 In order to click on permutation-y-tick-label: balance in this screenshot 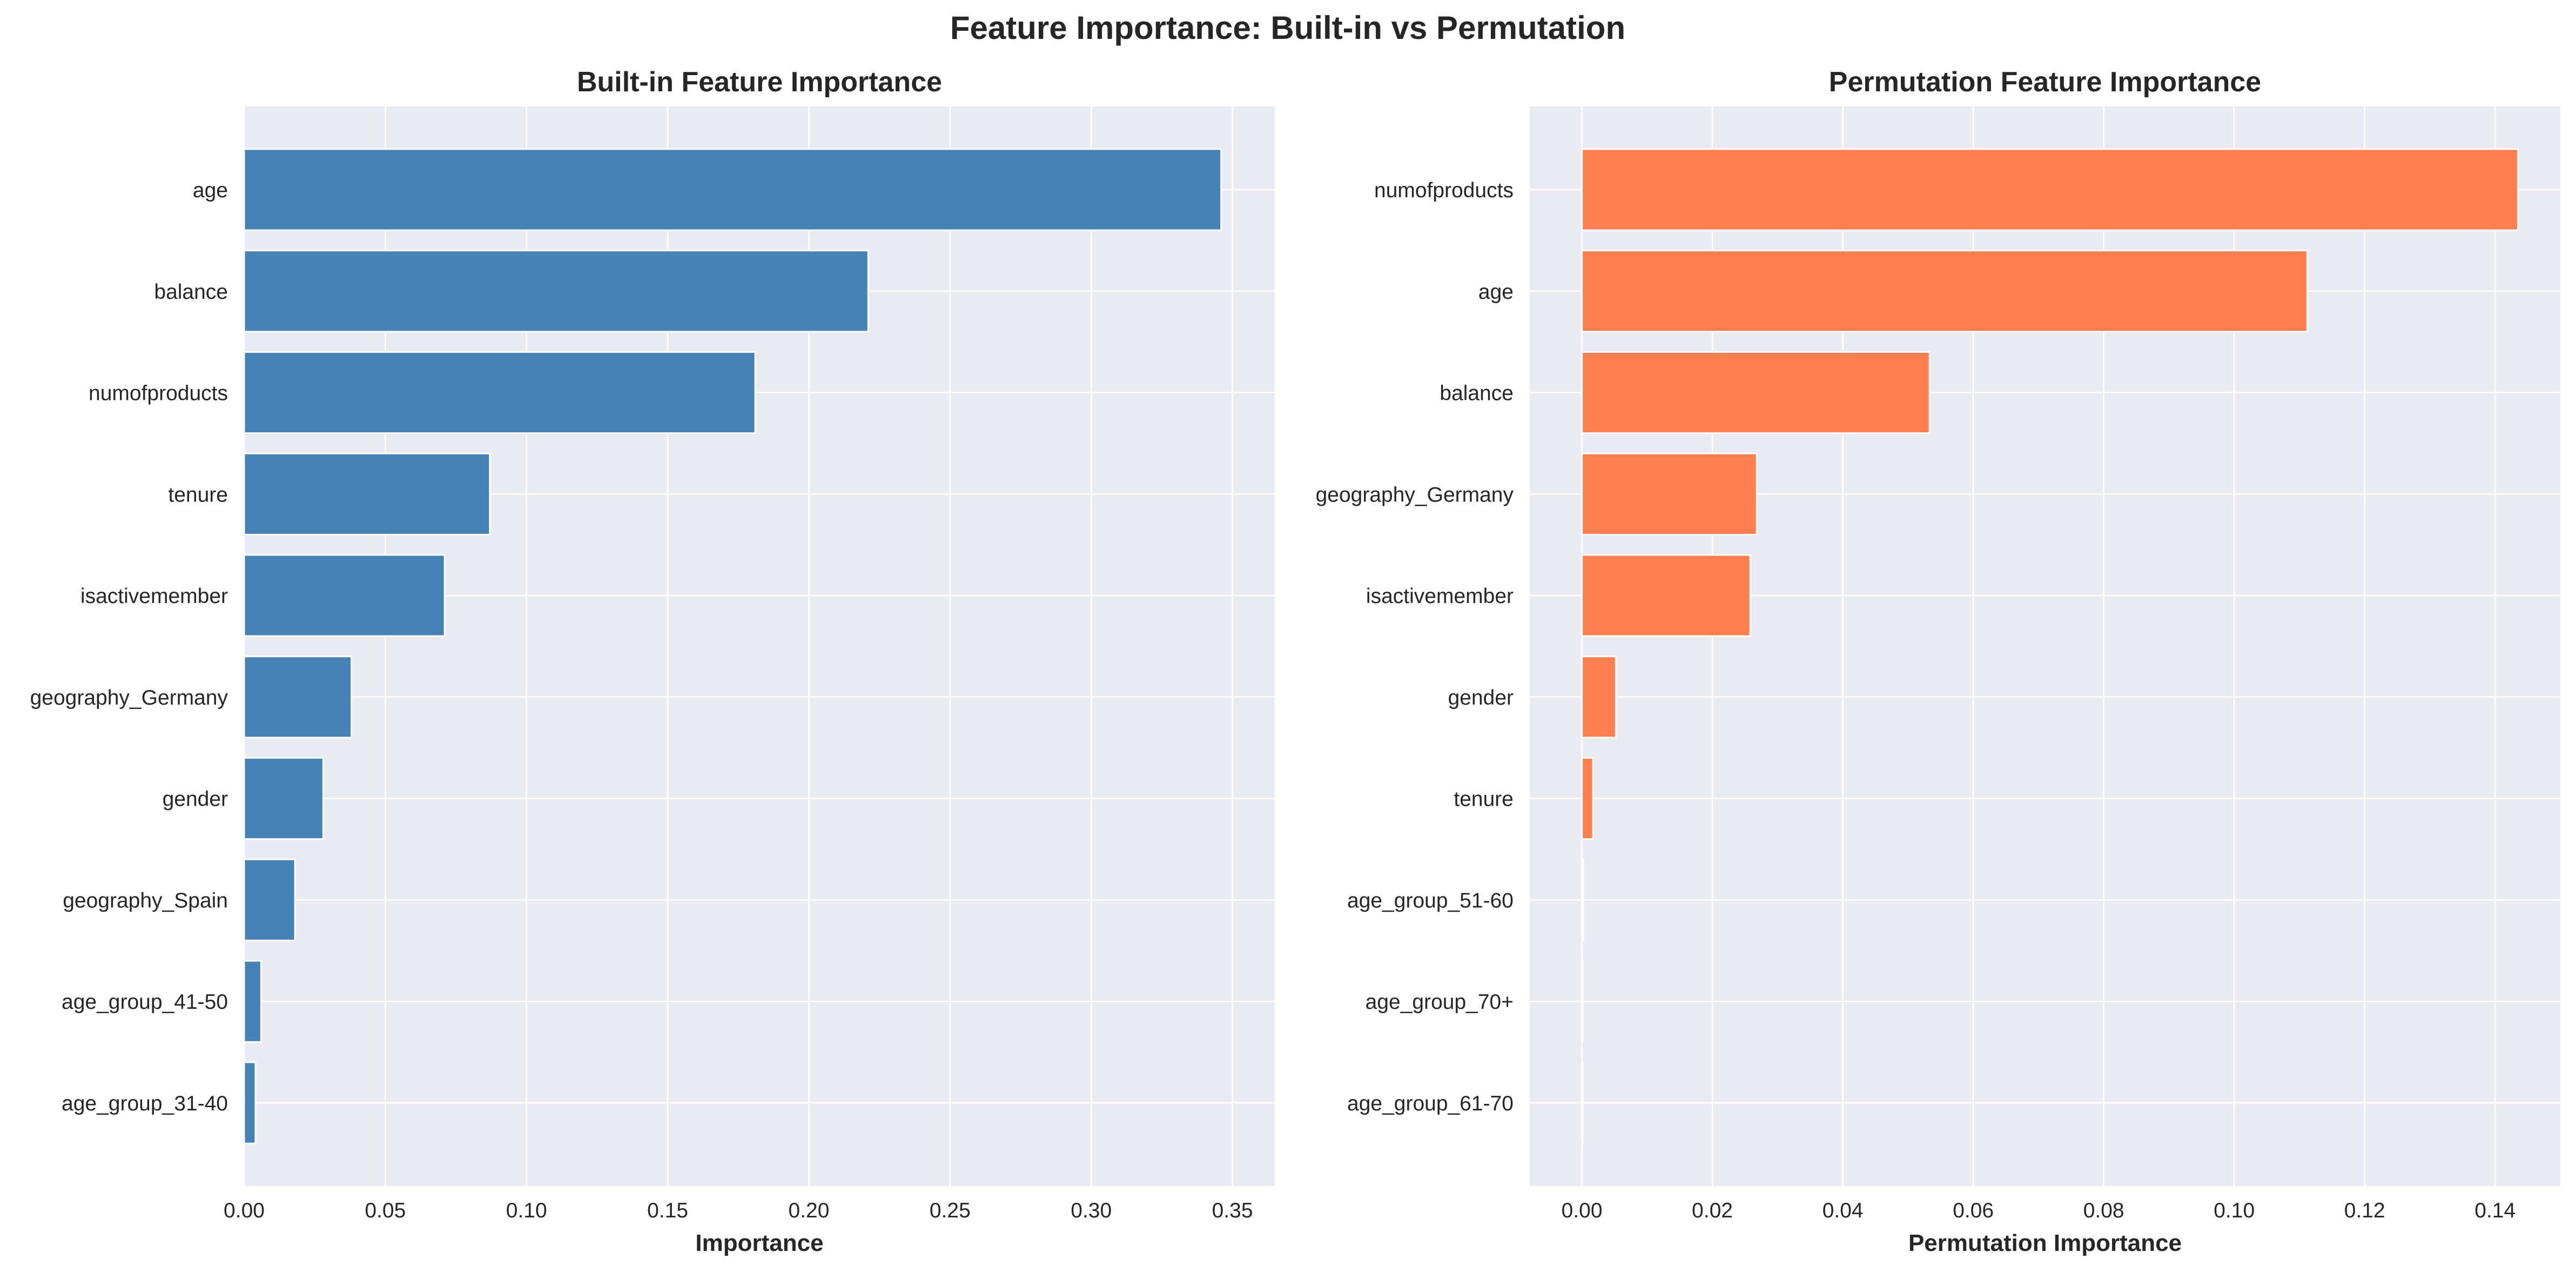, I will do `click(1477, 393)`.